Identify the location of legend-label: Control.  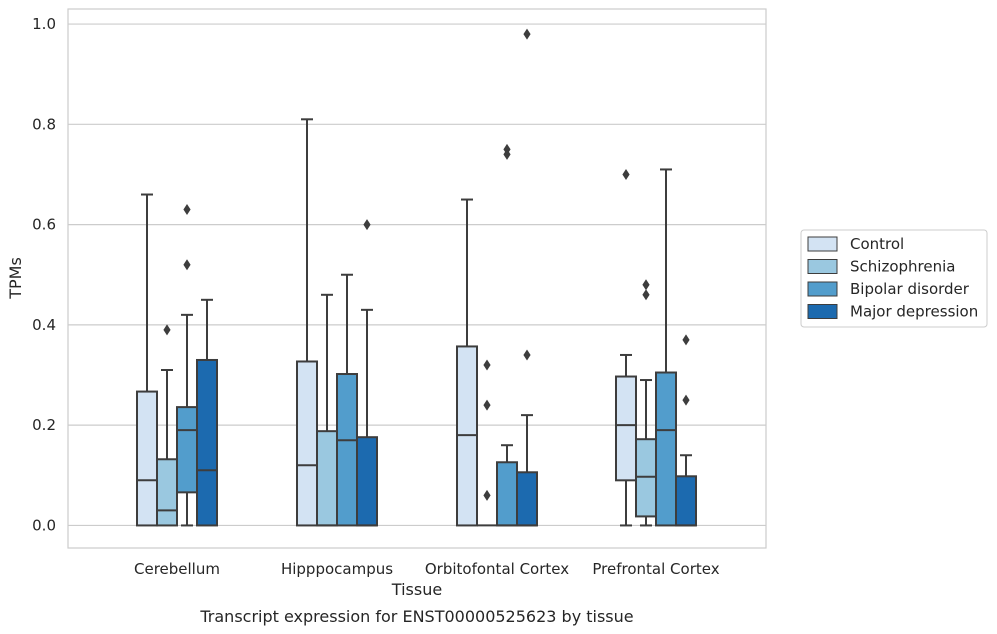
(877, 244).